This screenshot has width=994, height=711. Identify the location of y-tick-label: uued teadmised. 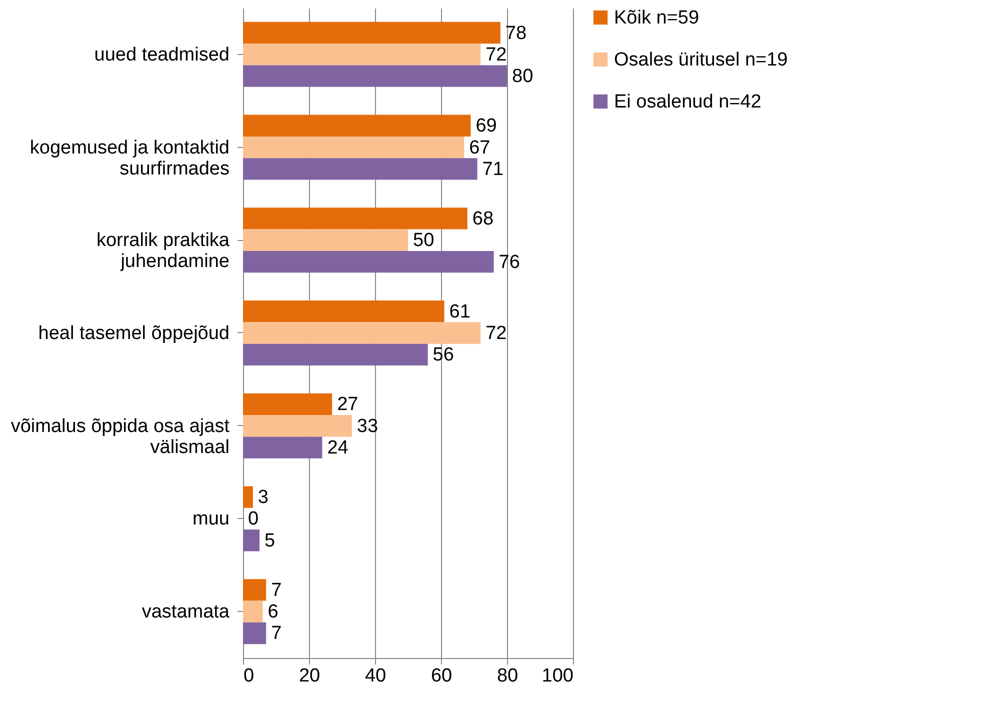
(162, 55).